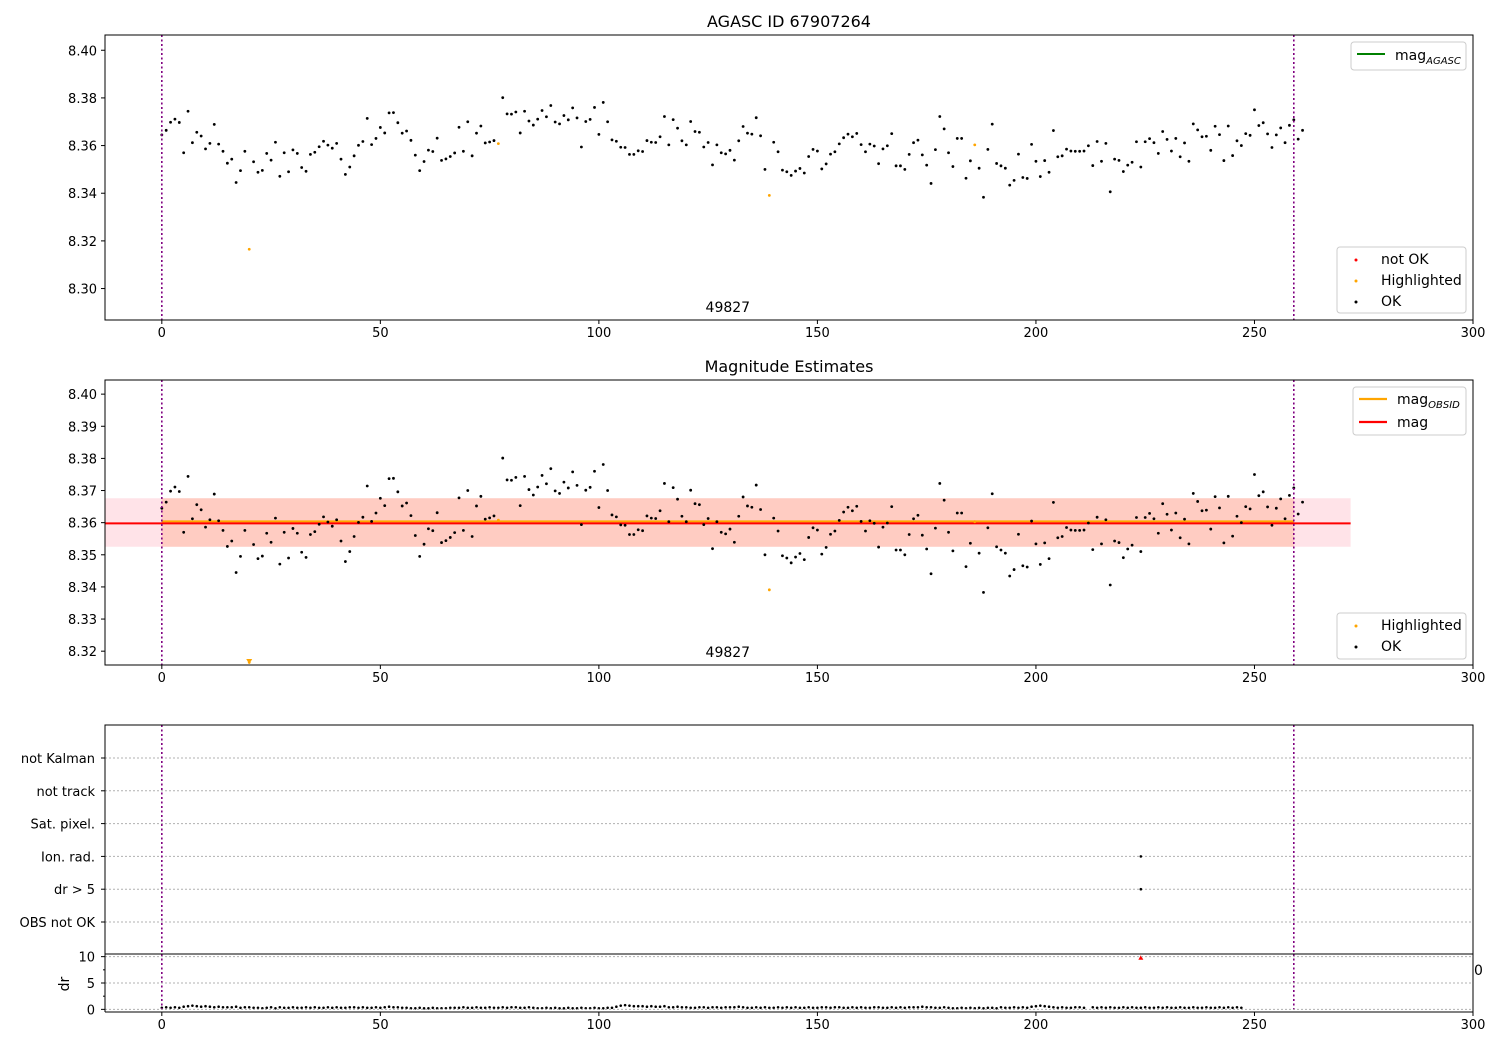 The image size is (1500, 1050). I want to click on p2-xtick-label: 200, so click(1036, 678).